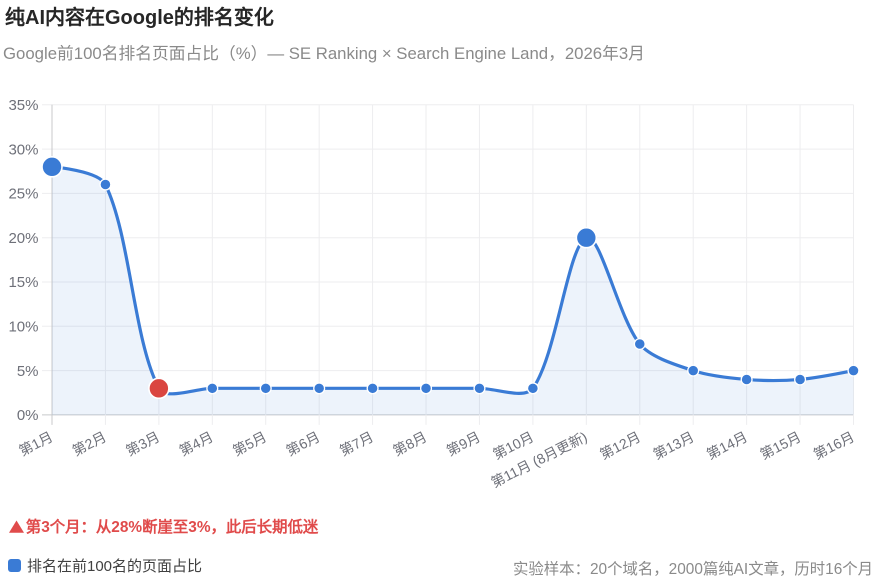 The image size is (885, 587). Describe the element at coordinates (23, 327) in the screenshot. I see `svg-text: 10%` at that location.